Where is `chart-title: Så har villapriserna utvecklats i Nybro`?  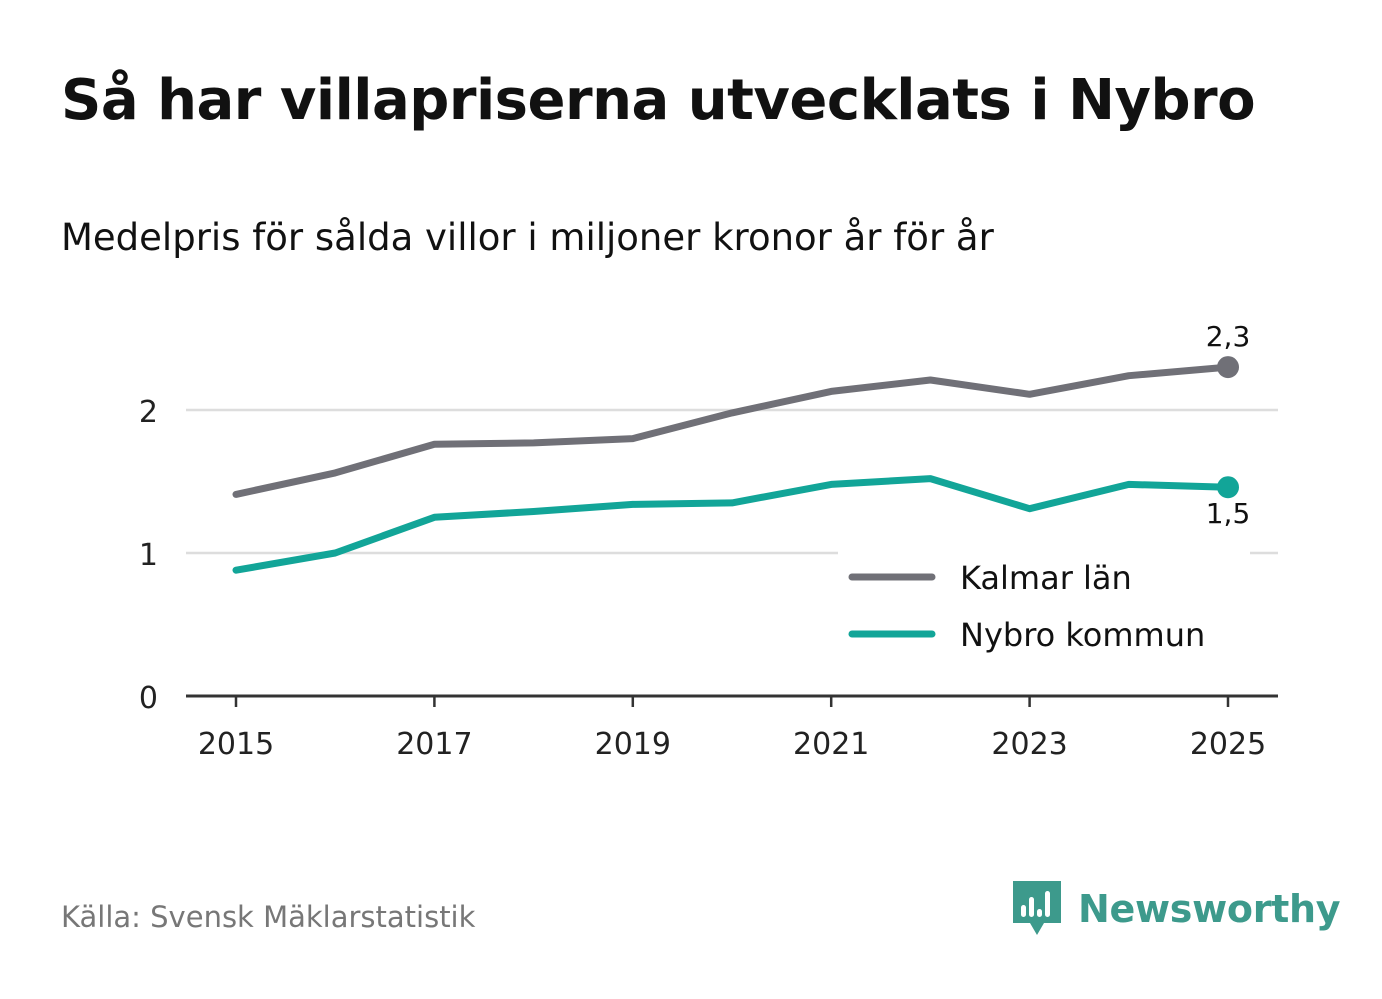
chart-title: Så har villapriserna utvecklats i Nybro is located at coordinates (658, 100).